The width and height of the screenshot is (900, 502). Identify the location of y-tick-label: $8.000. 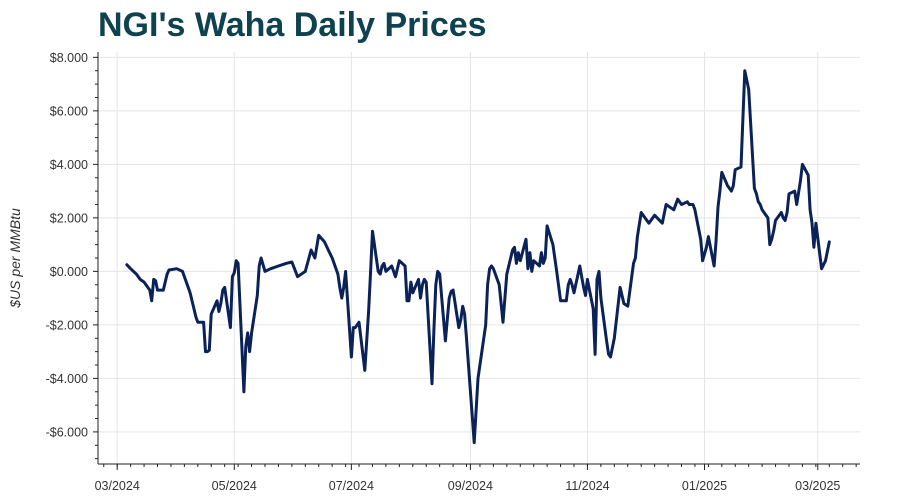
(69, 58).